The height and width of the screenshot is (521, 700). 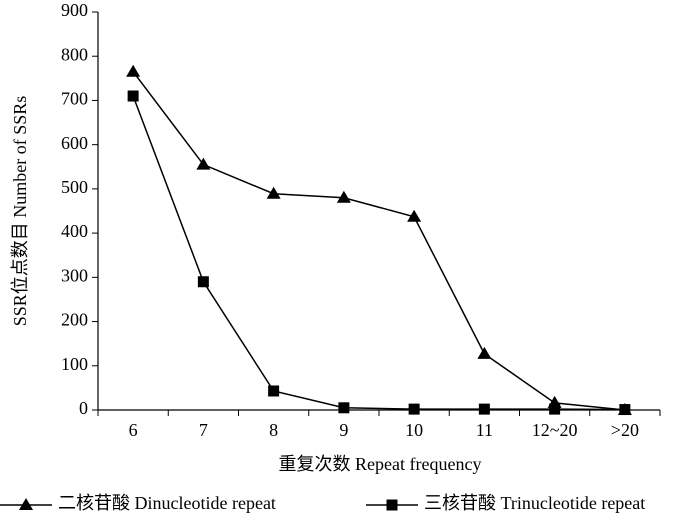 I want to click on x-tick-label: >20, so click(x=625, y=430).